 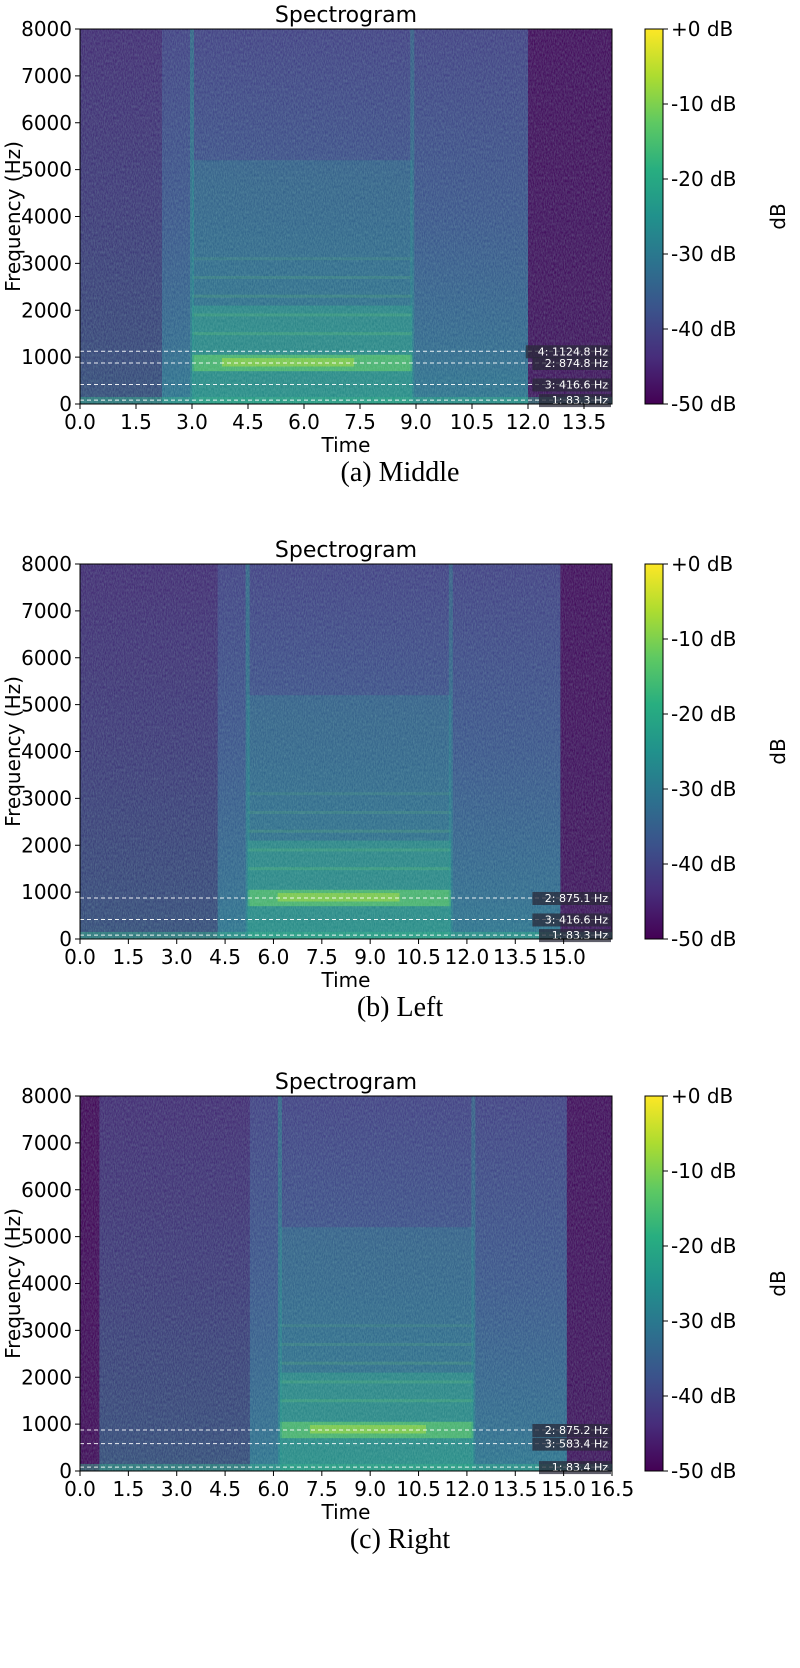 What do you see at coordinates (400, 1007) in the screenshot?
I see `figure-caption: (b) Left` at bounding box center [400, 1007].